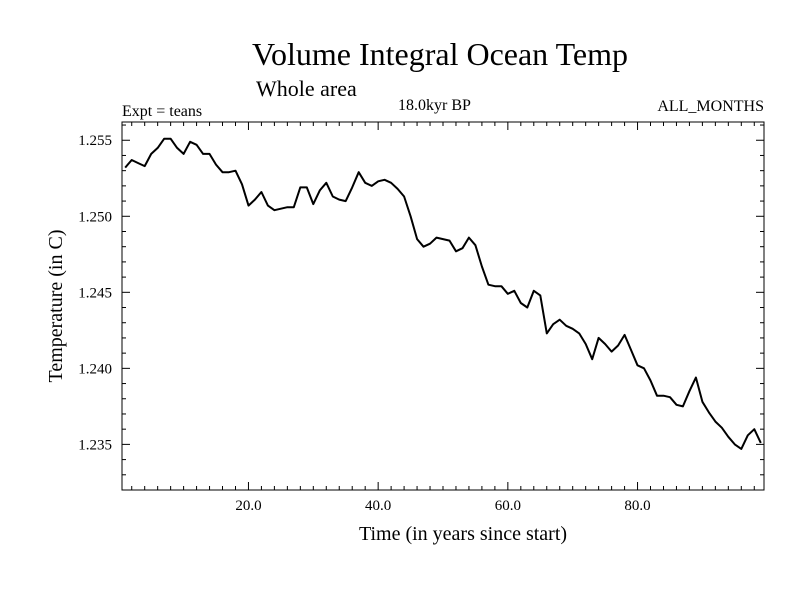 Image resolution: width=800 pixels, height=600 pixels. Describe the element at coordinates (95, 217) in the screenshot. I see `y-tick-label: 1.250` at that location.